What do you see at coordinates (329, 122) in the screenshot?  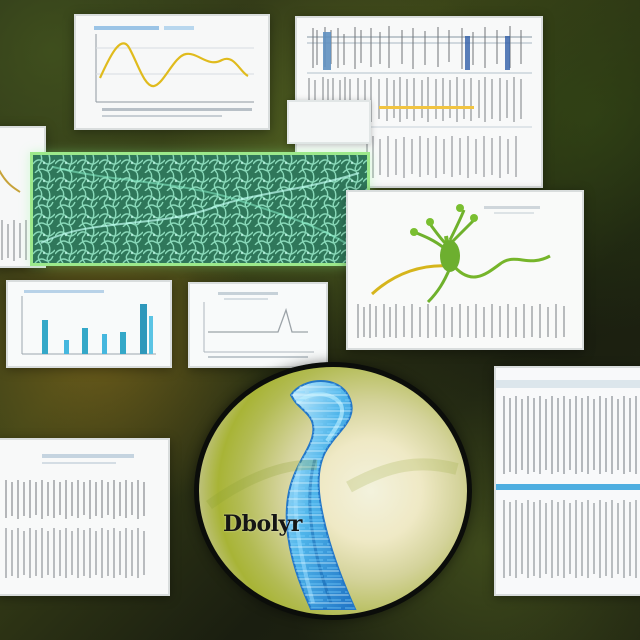 I see `network-panel-tab` at bounding box center [329, 122].